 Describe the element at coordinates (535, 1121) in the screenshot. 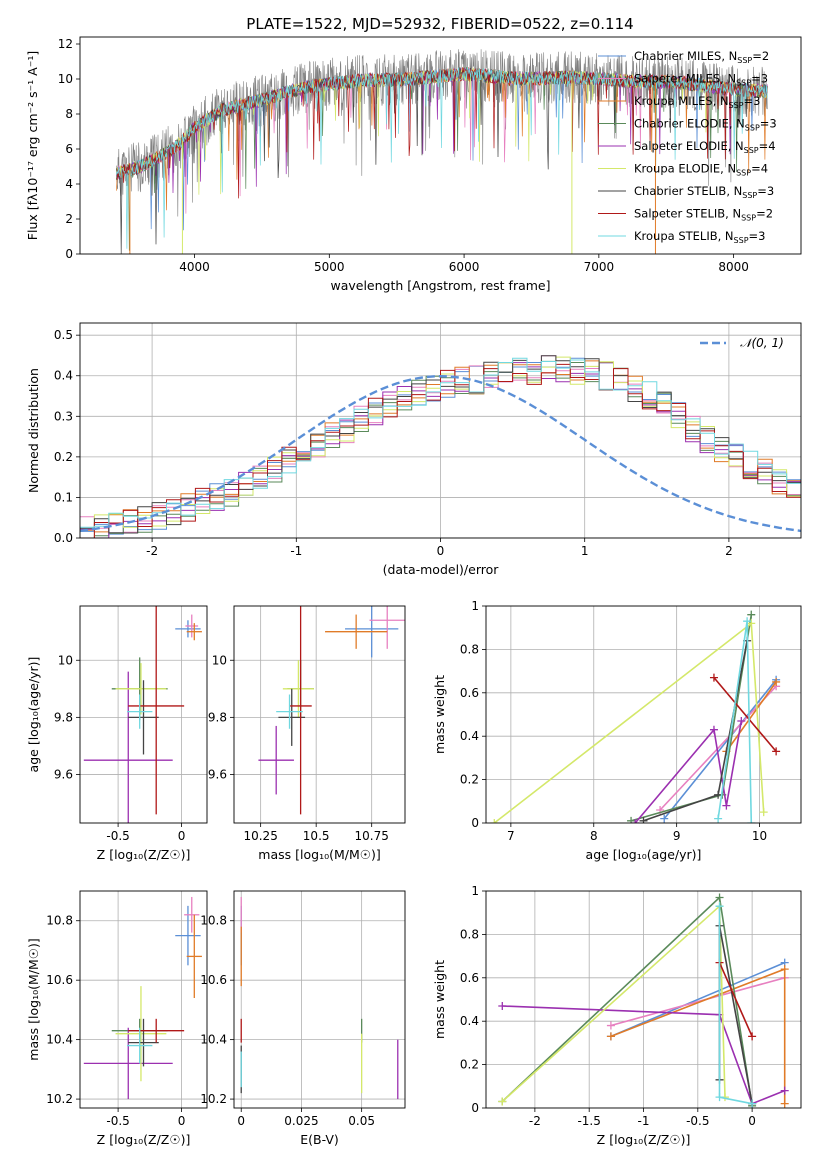

I see `x-tick-label: -2` at that location.